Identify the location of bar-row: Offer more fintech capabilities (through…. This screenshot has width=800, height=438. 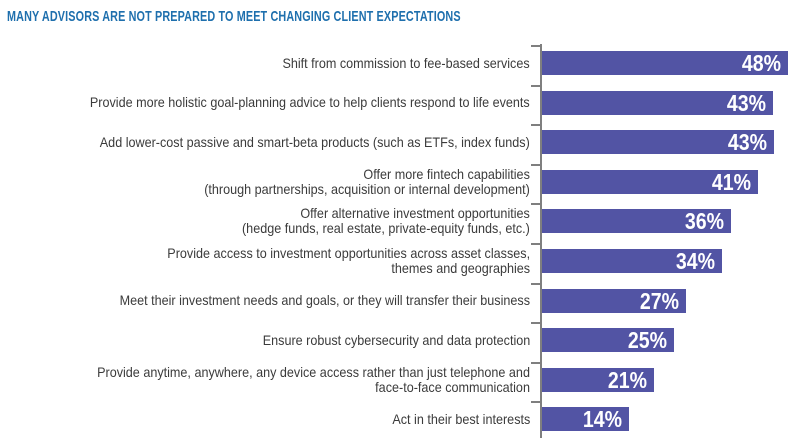
(400, 184).